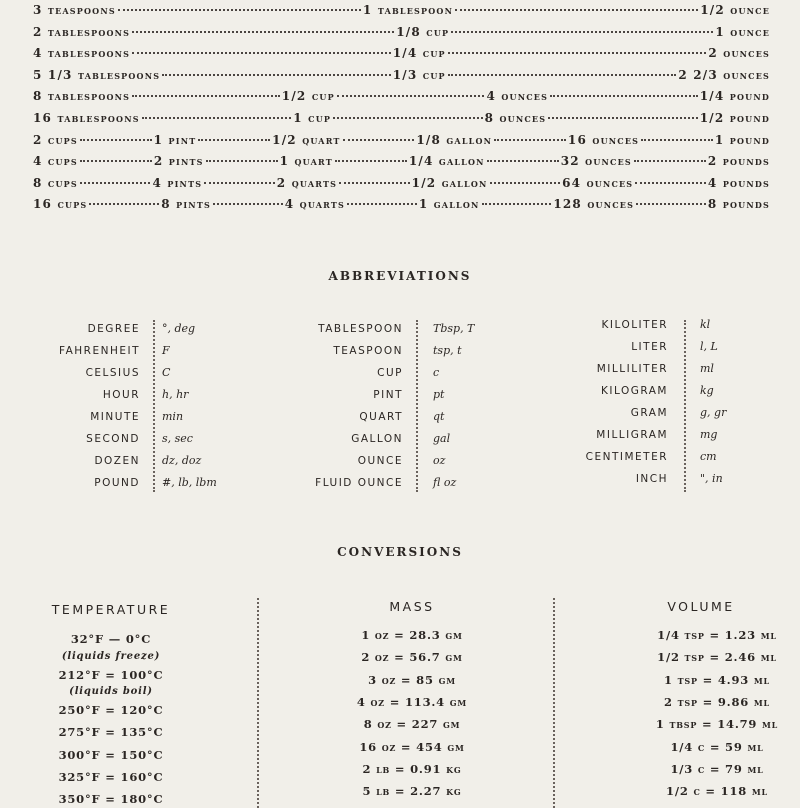  I want to click on temperature-item: 300°F = 150°C, so click(111, 755).